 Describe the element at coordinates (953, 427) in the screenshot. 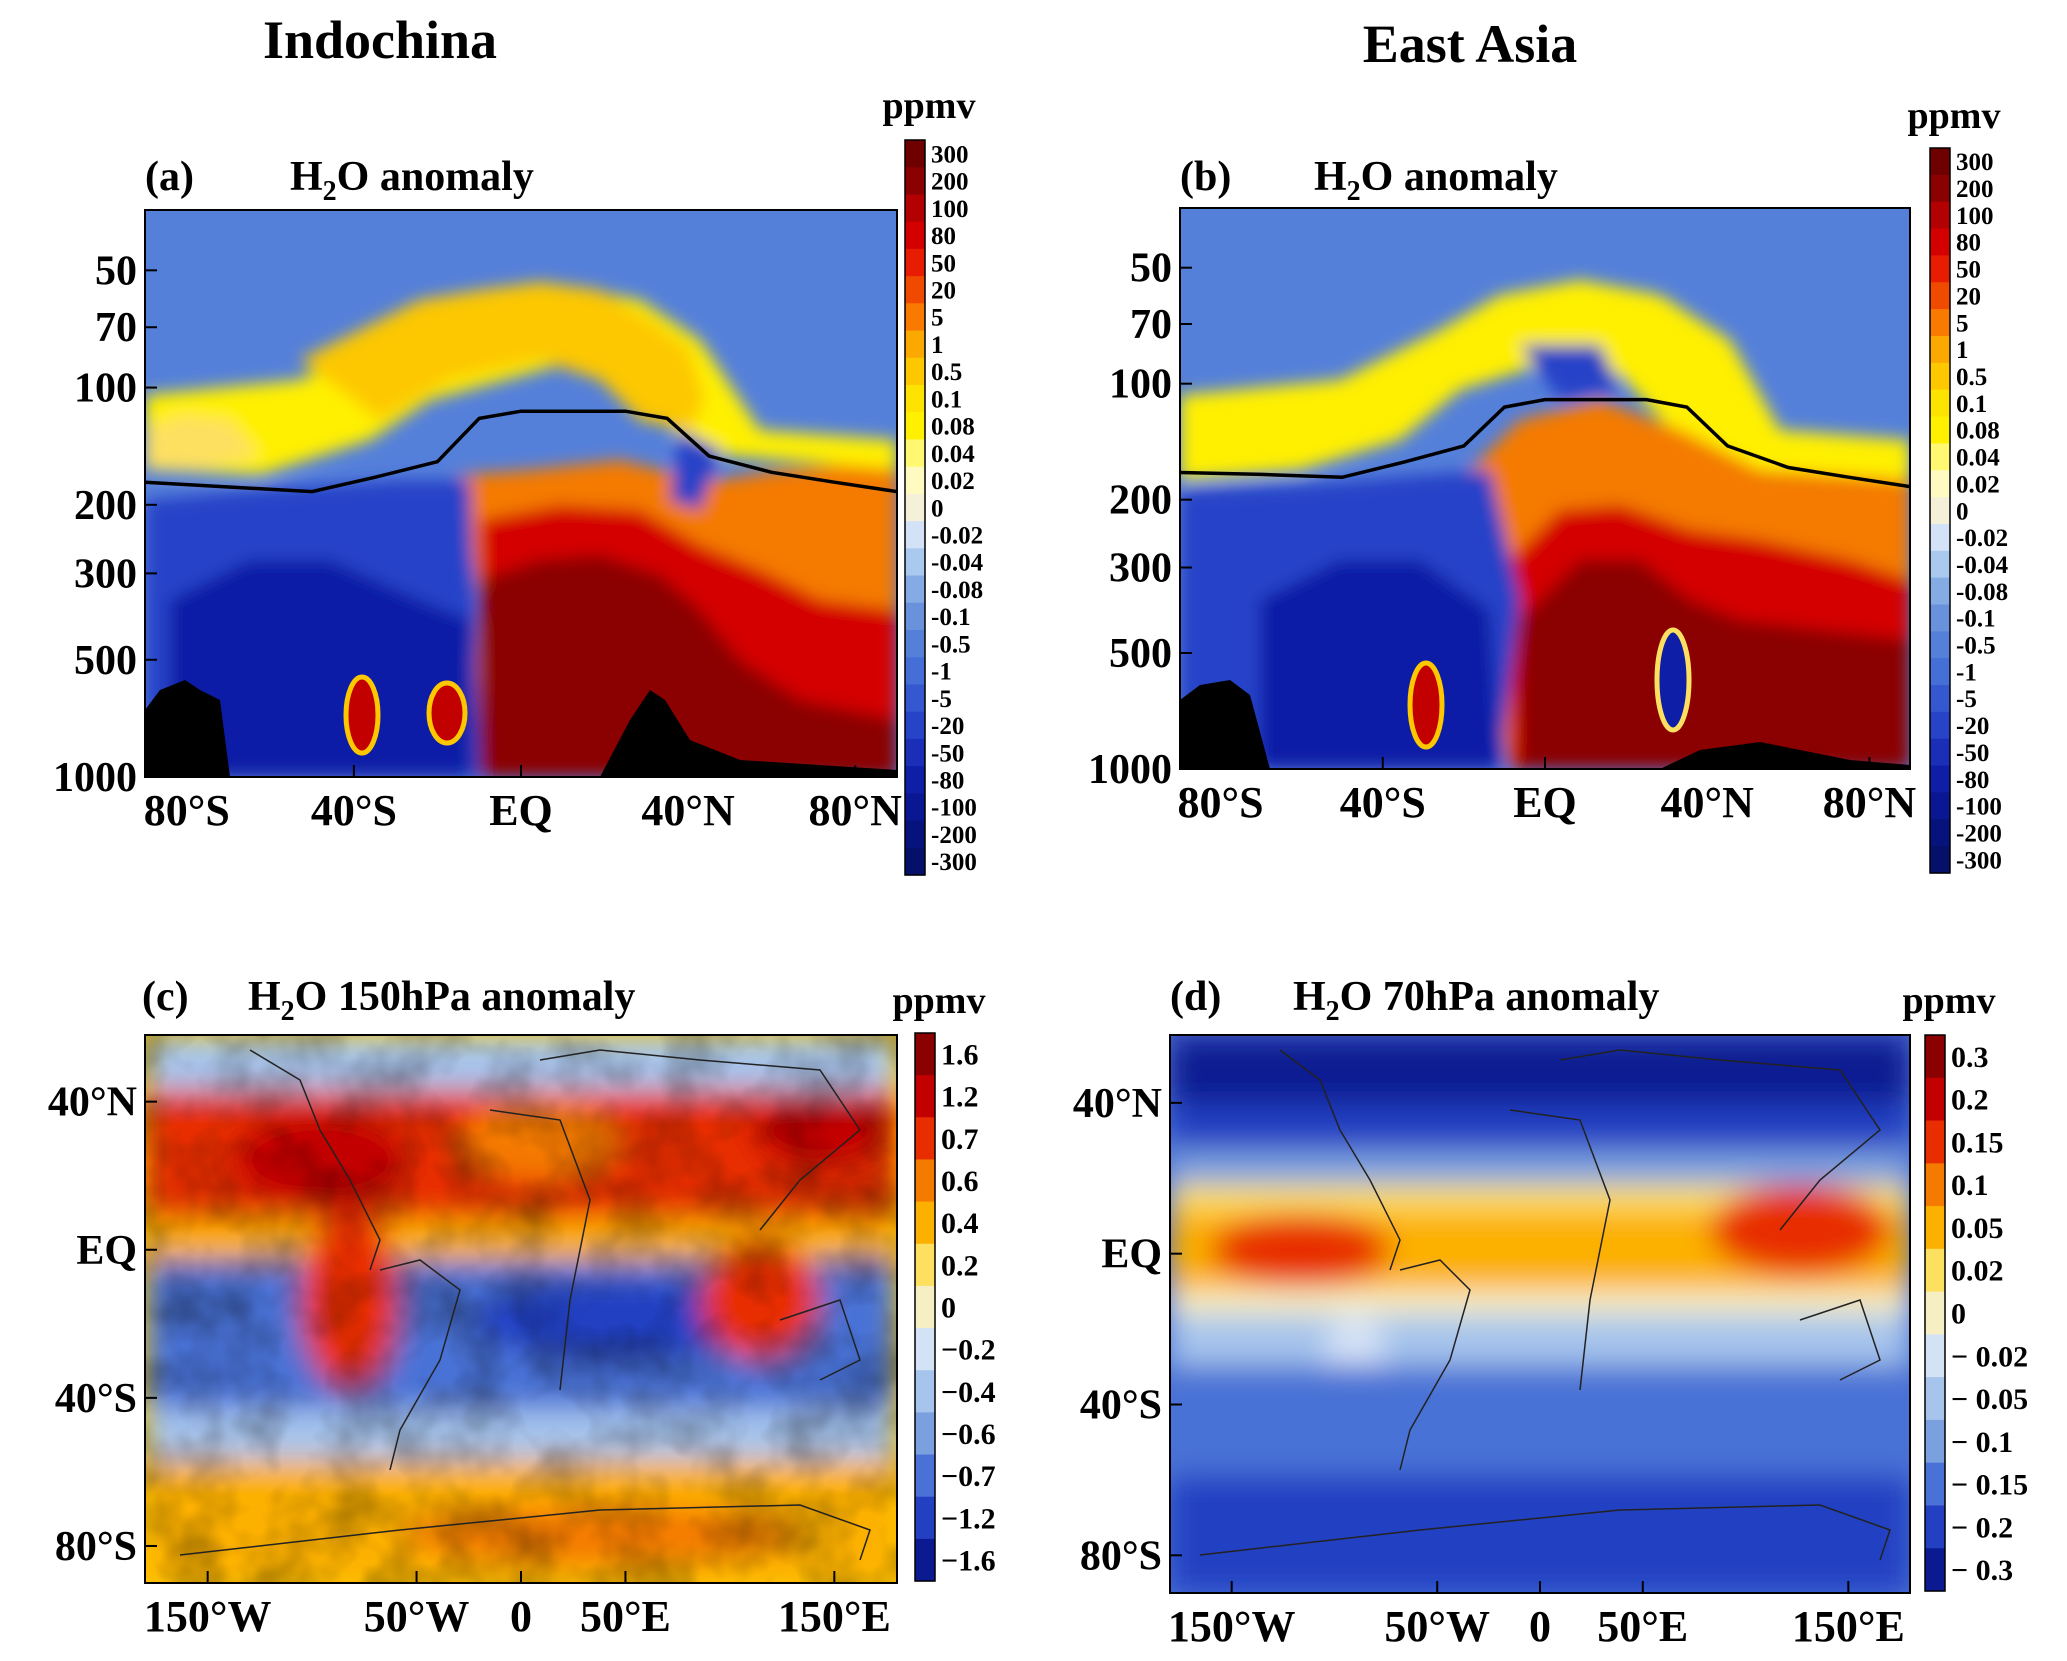

I see `colorbar-tick-label: 0.08` at that location.